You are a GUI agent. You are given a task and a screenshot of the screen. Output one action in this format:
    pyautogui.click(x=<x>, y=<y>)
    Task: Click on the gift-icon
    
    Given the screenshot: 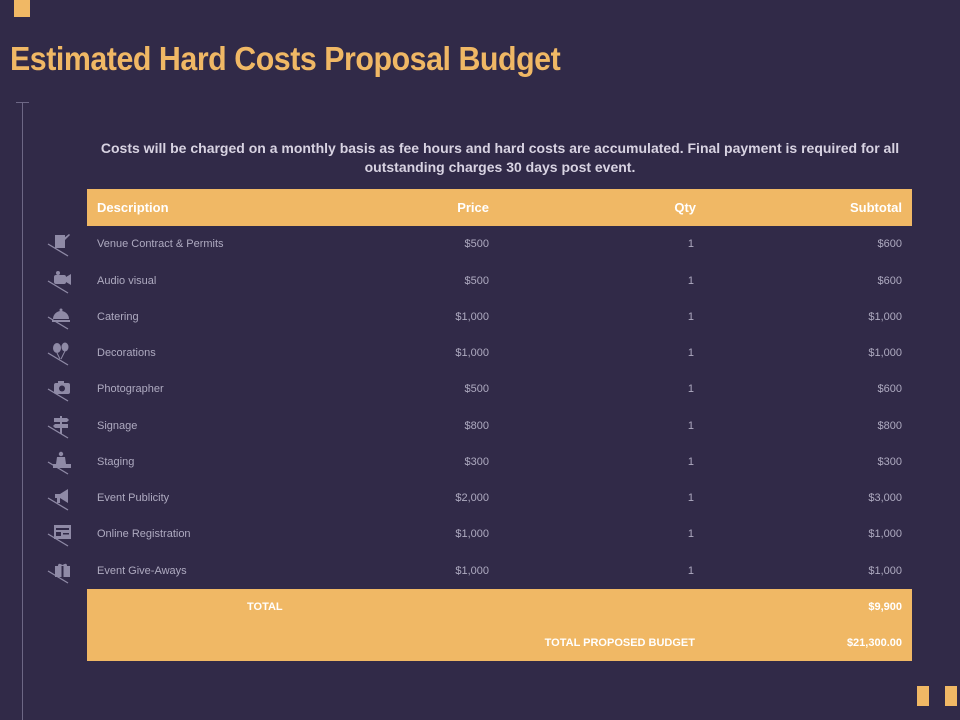 What is the action you would take?
    pyautogui.click(x=59, y=572)
    